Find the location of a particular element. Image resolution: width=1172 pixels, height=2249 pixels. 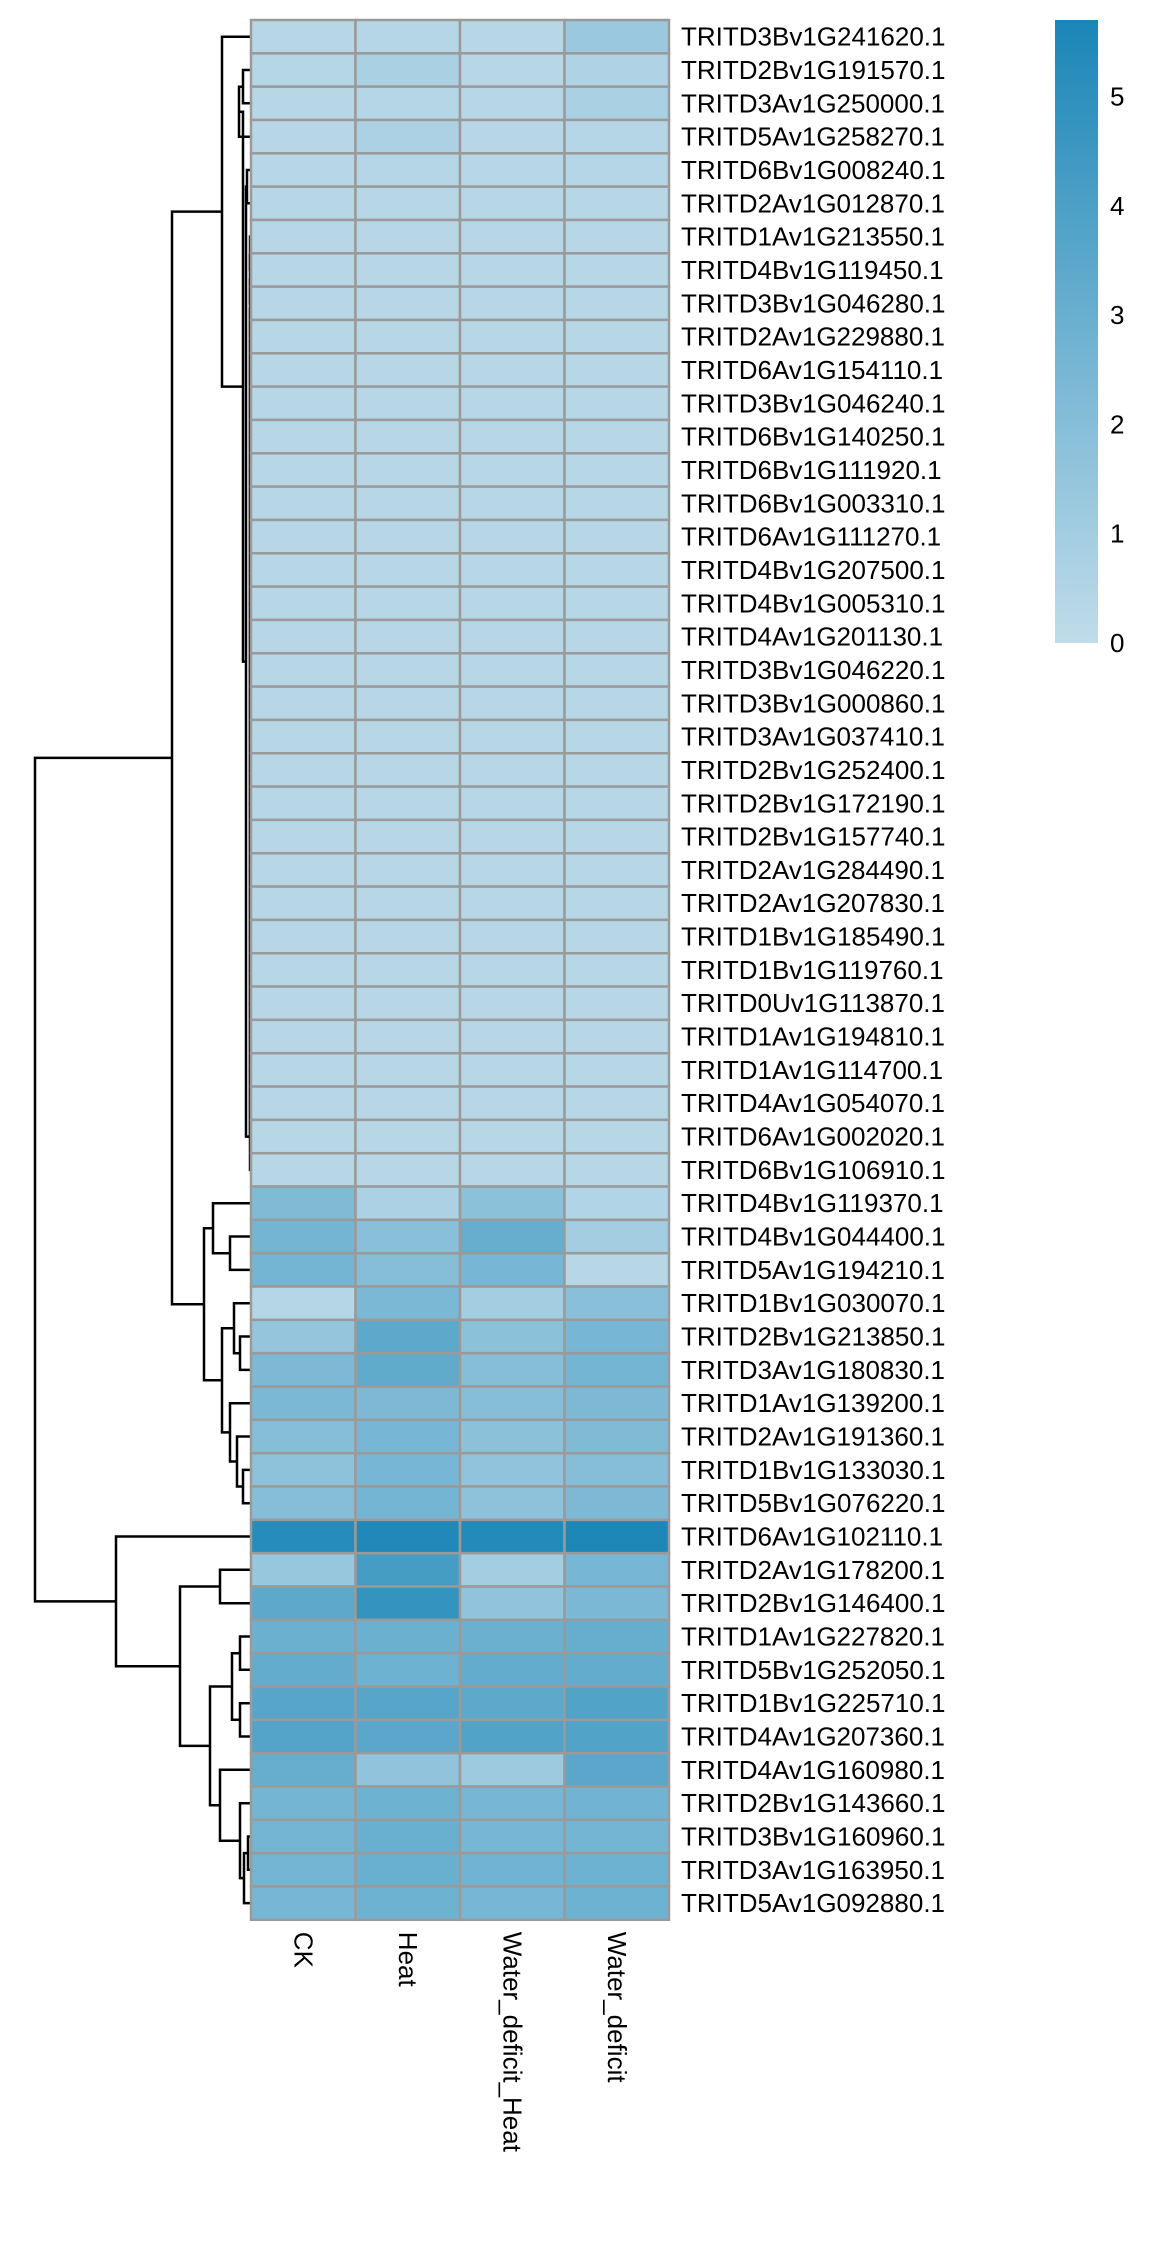

row-label: TRITD6Bv1G106910.1 is located at coordinates (813, 1170).